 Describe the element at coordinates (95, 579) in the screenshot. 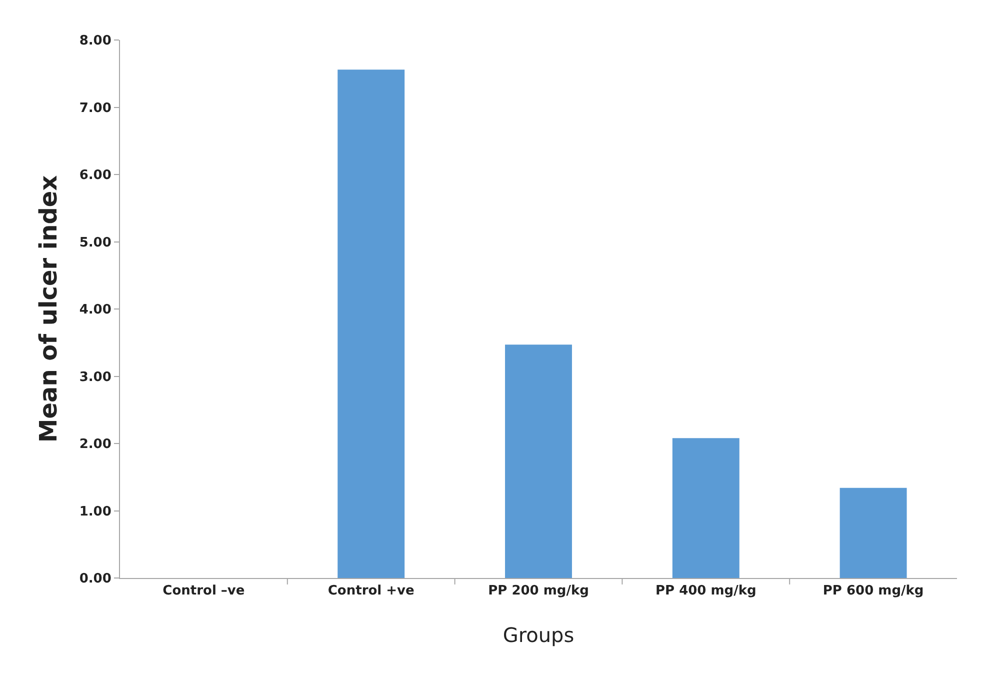

I see `y-tick-label: 0.00` at that location.